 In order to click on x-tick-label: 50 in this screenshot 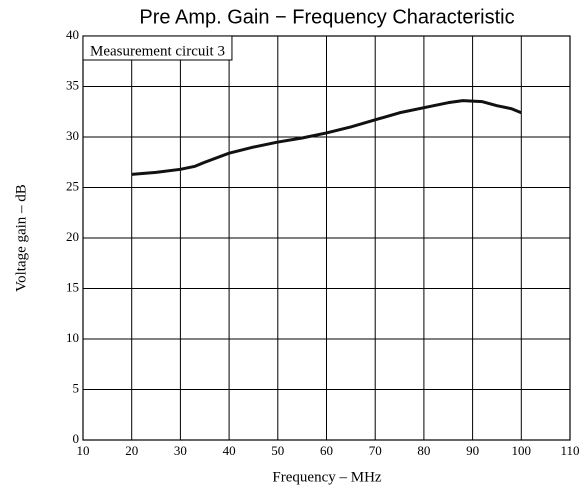, I will do `click(277, 450)`.